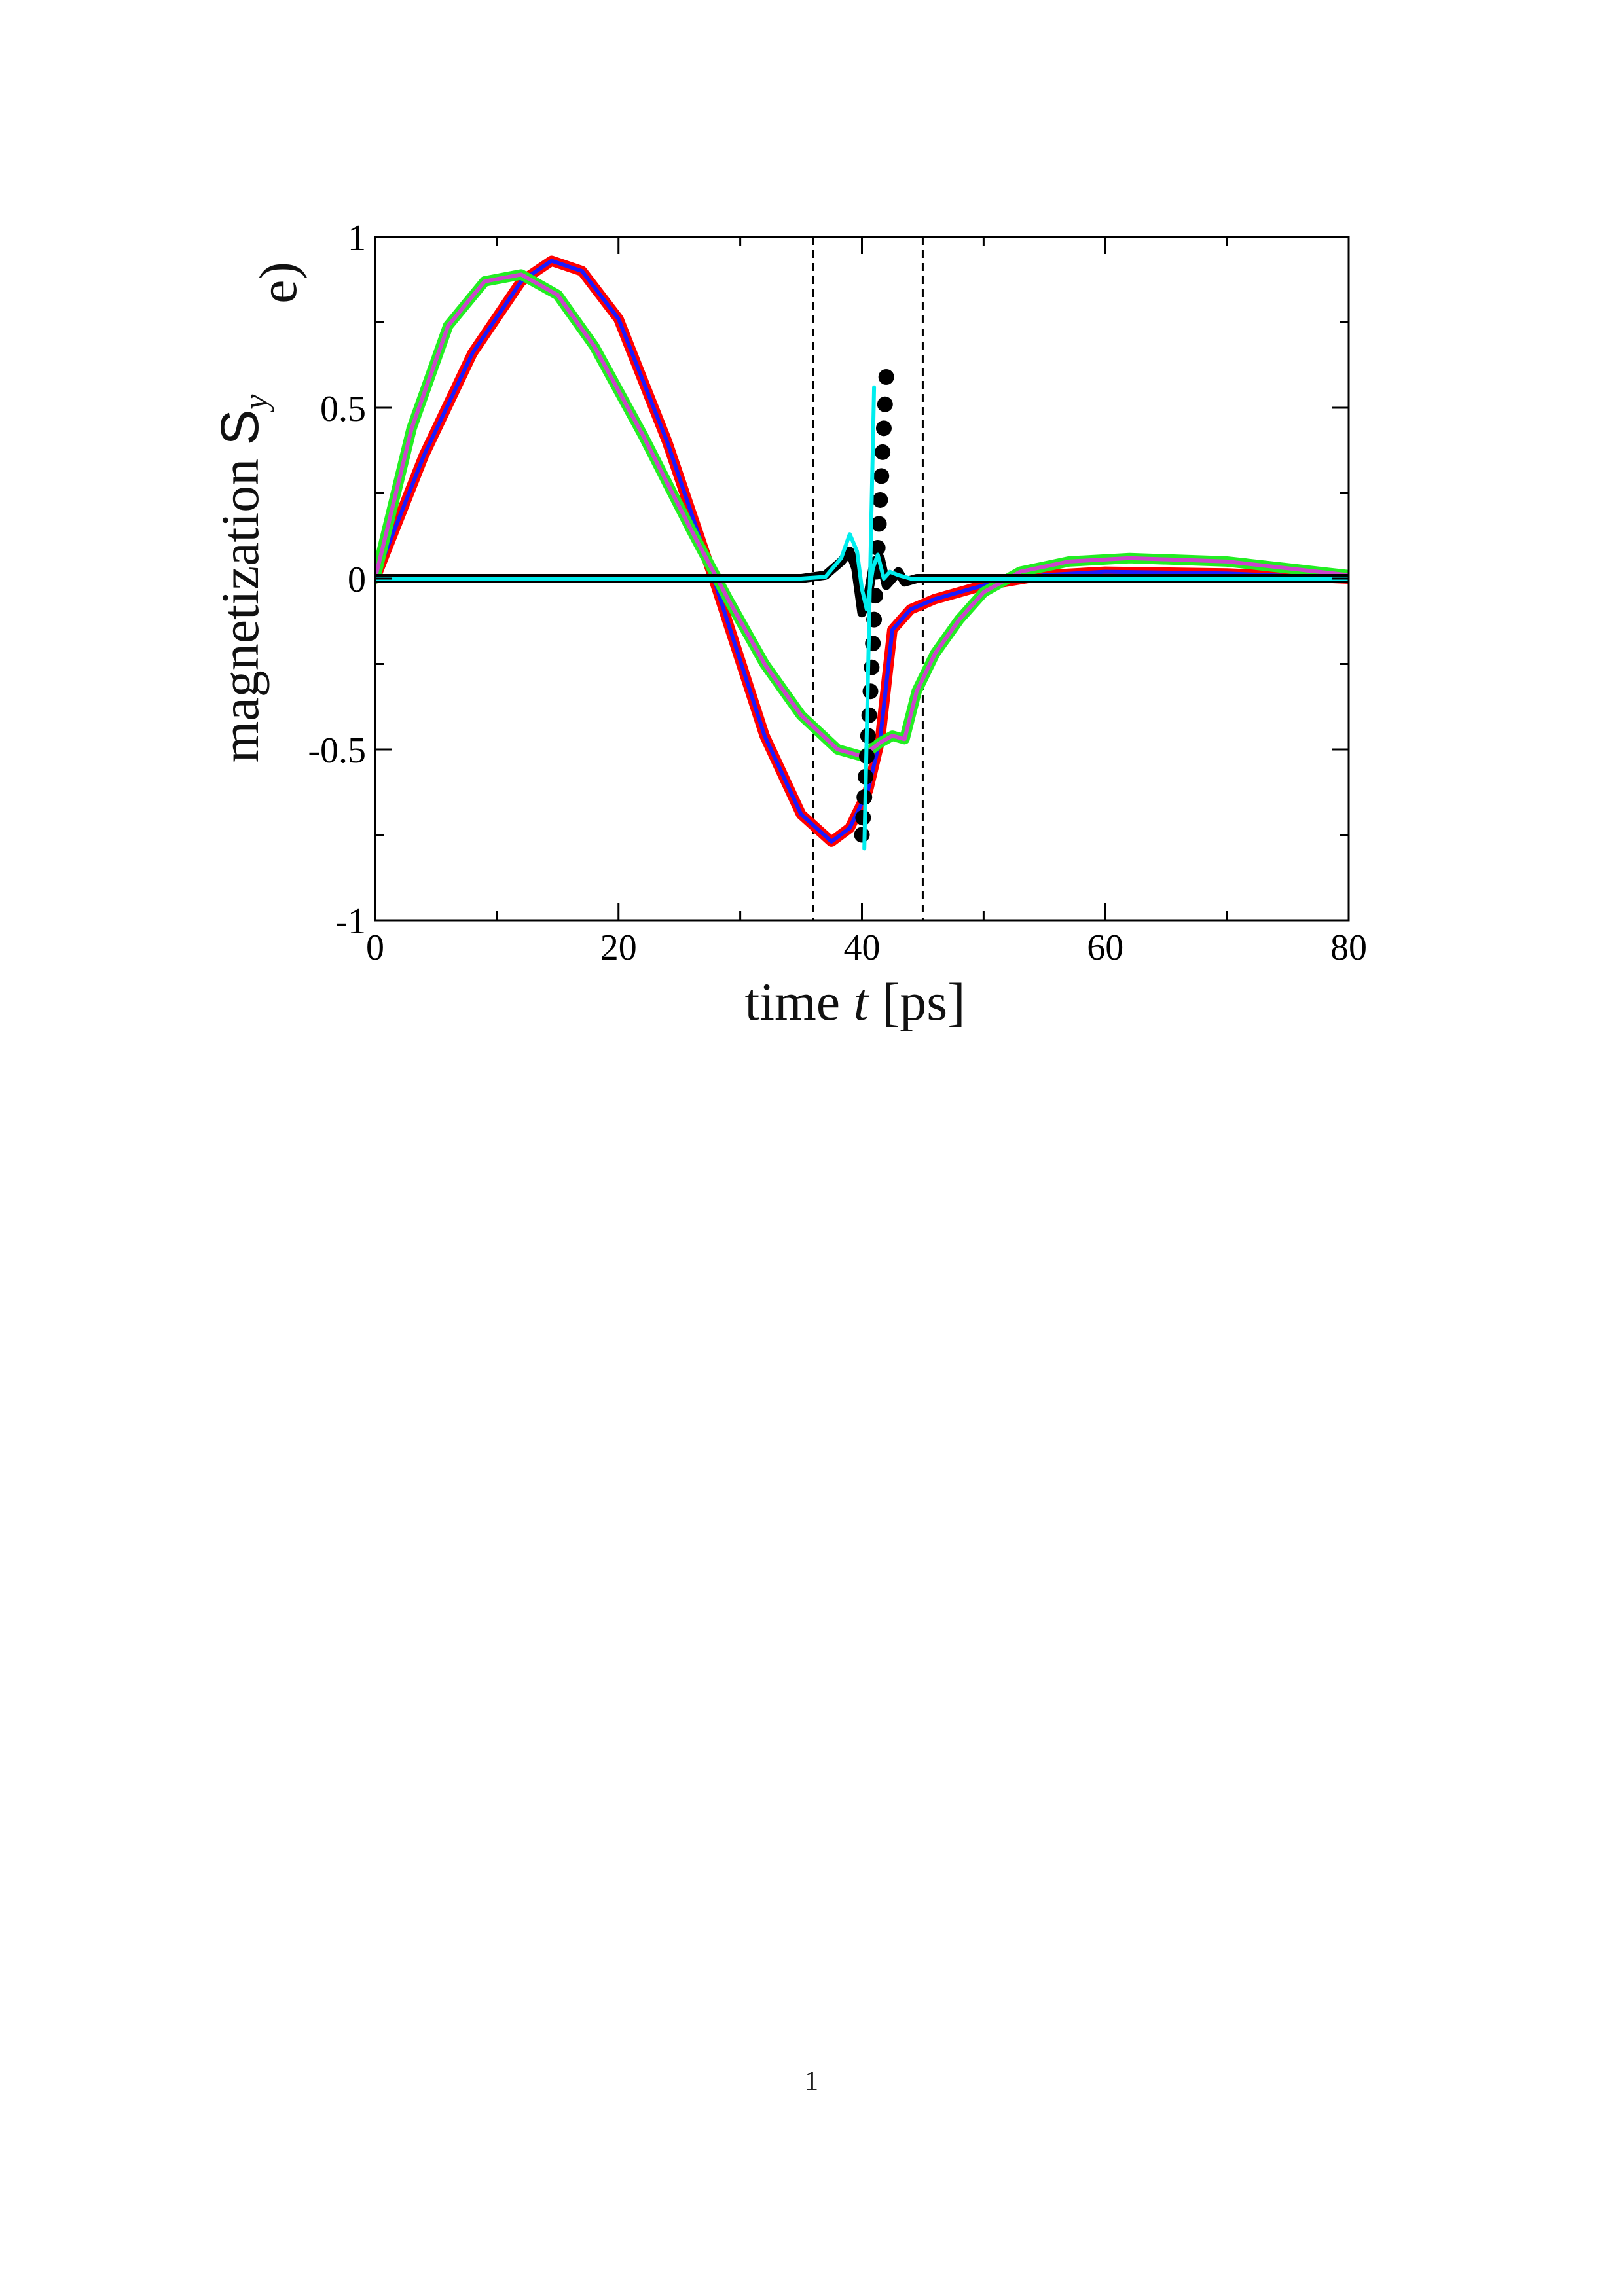  I want to click on x-tick-label: 60, so click(1105, 947).